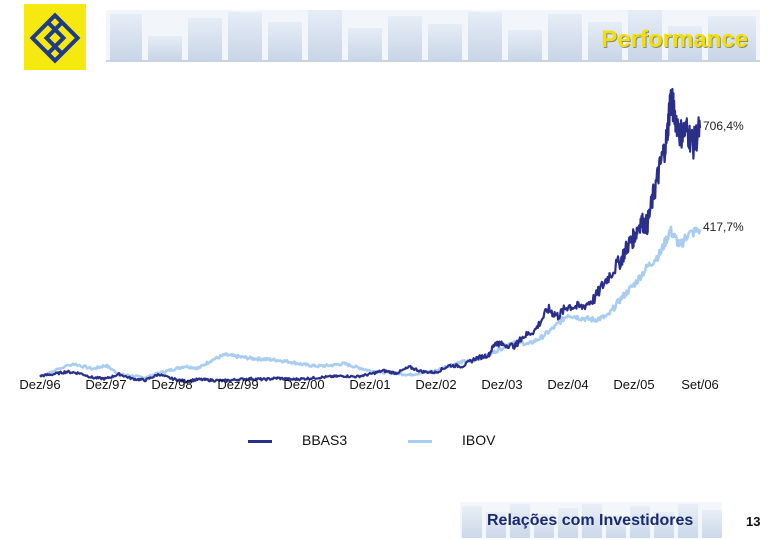  I want to click on bank-logo, so click(55, 37).